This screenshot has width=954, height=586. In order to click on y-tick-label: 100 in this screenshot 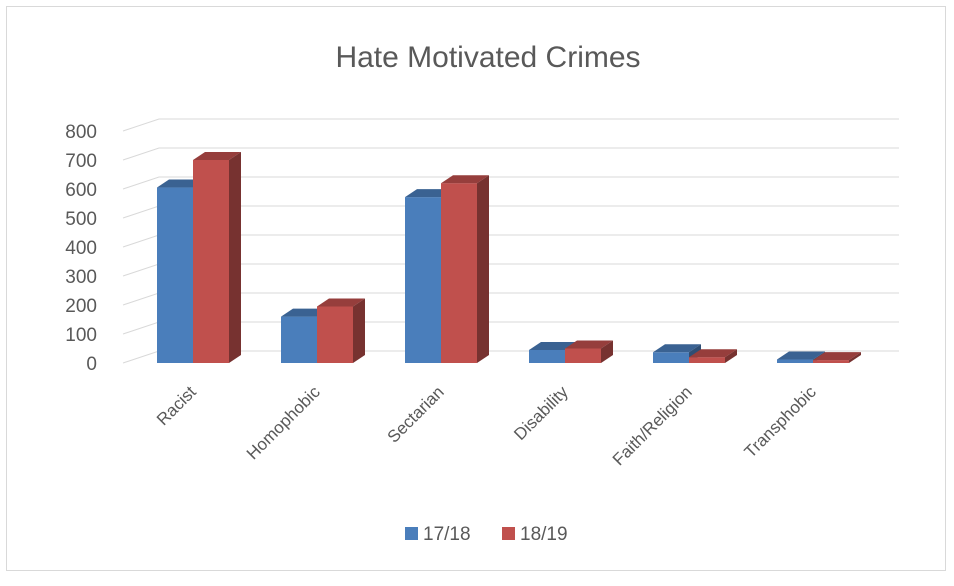, I will do `click(81, 335)`.